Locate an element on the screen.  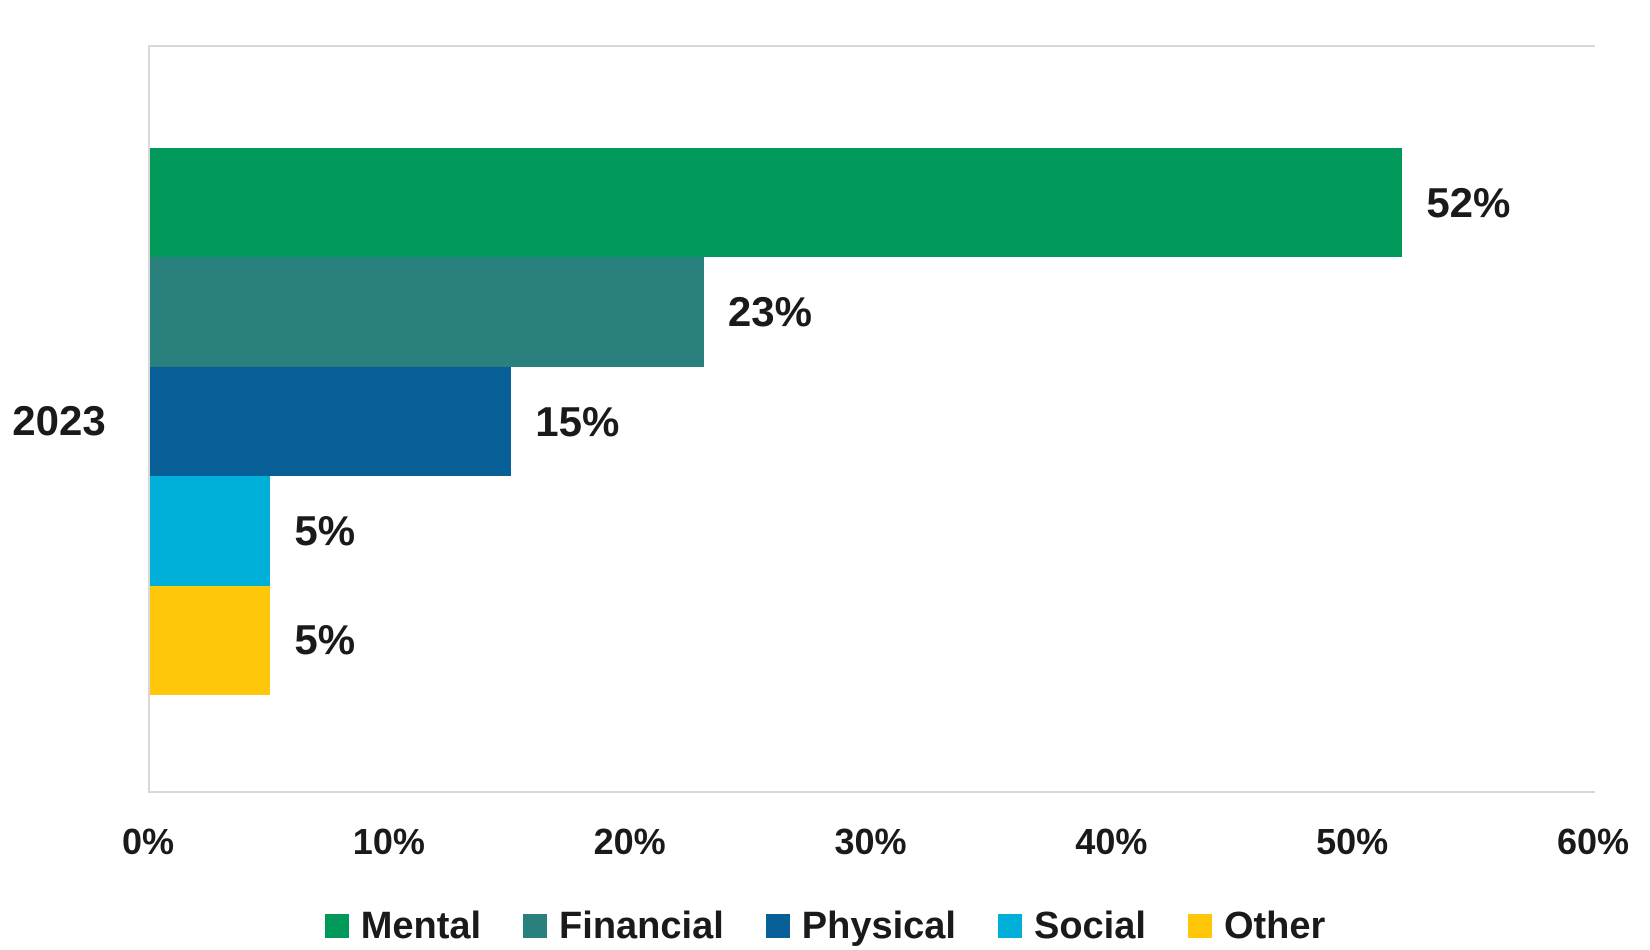
legend-item-other: Other is located at coordinates (1256, 926).